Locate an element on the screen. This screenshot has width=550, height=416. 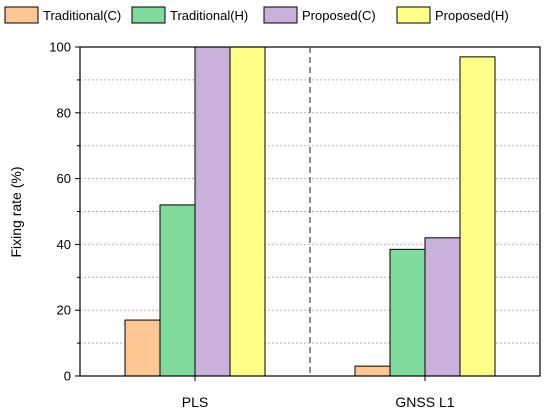
y-tick-label: 0 is located at coordinates (67, 376).